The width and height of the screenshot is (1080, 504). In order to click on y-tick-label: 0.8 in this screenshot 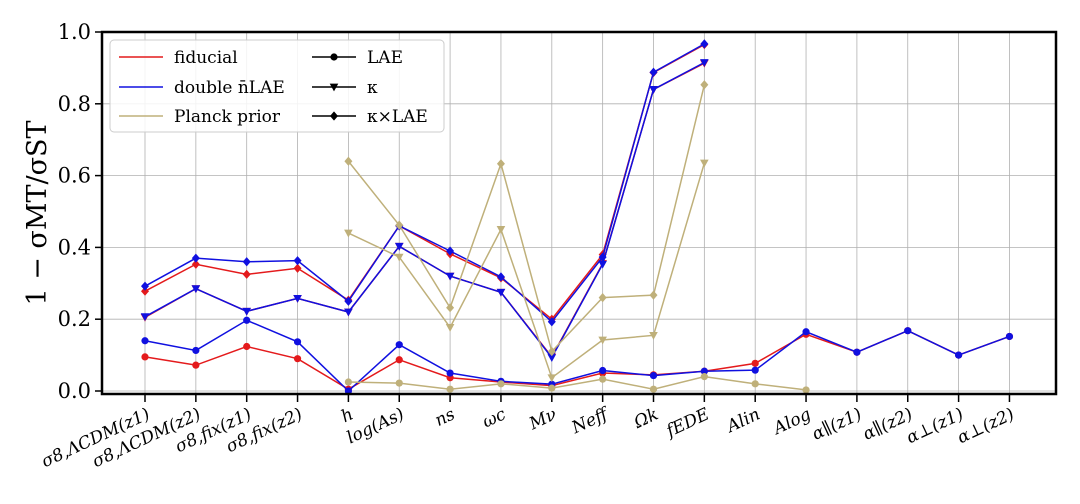, I will do `click(74, 104)`.